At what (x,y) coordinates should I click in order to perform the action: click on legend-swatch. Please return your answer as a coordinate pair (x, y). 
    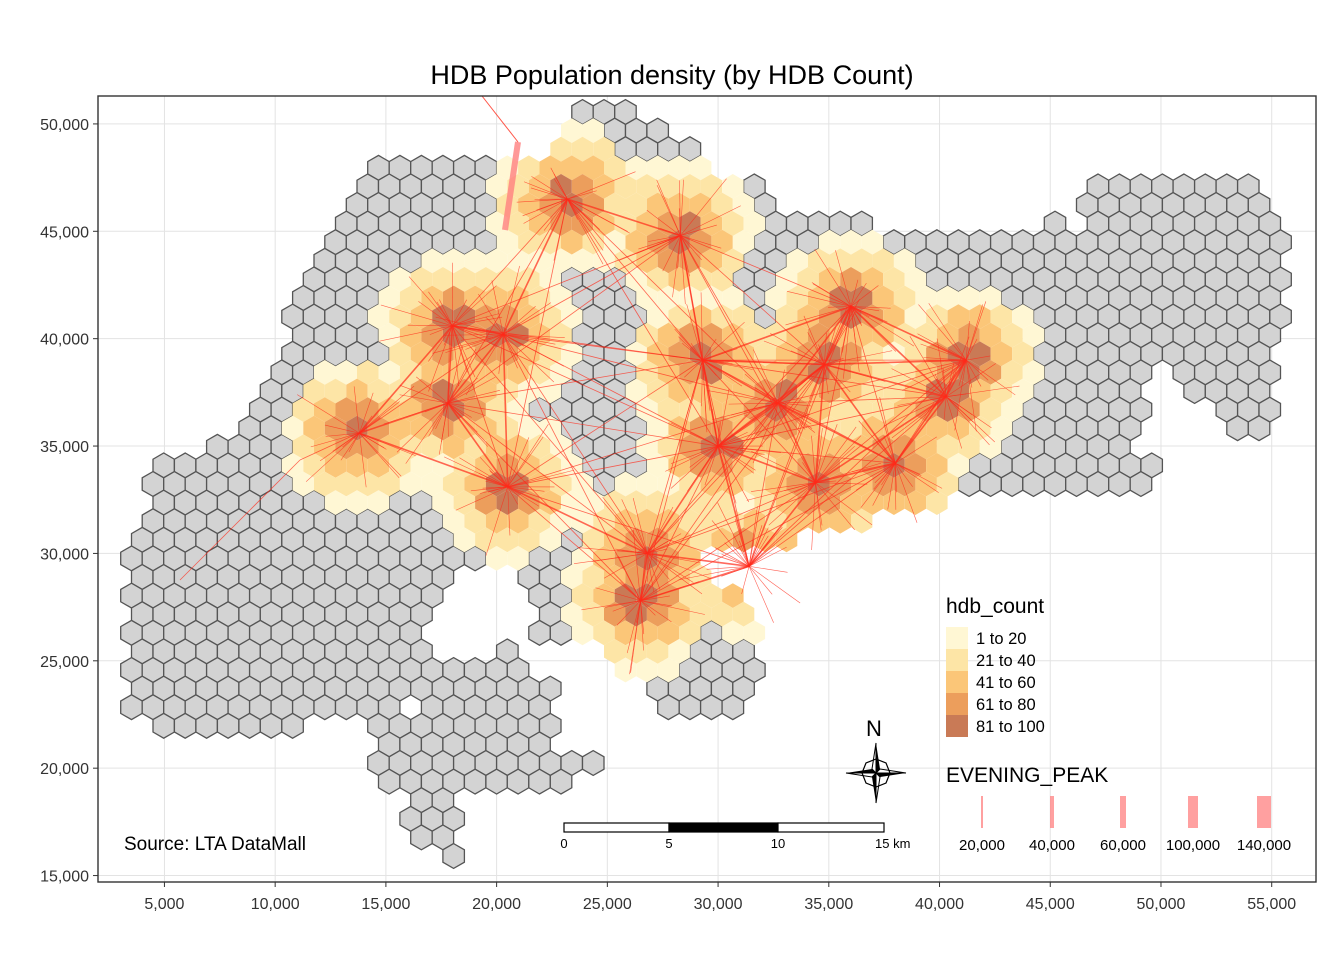
    Looking at the image, I should click on (957, 638).